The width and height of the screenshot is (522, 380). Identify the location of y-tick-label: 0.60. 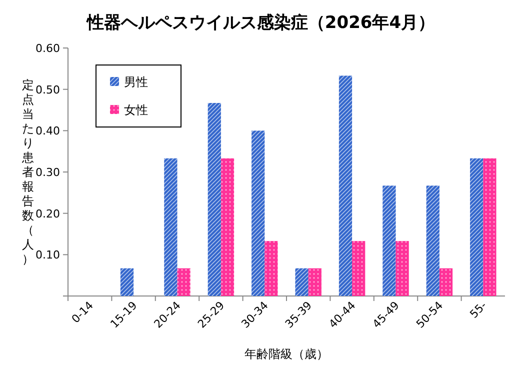
(48, 48).